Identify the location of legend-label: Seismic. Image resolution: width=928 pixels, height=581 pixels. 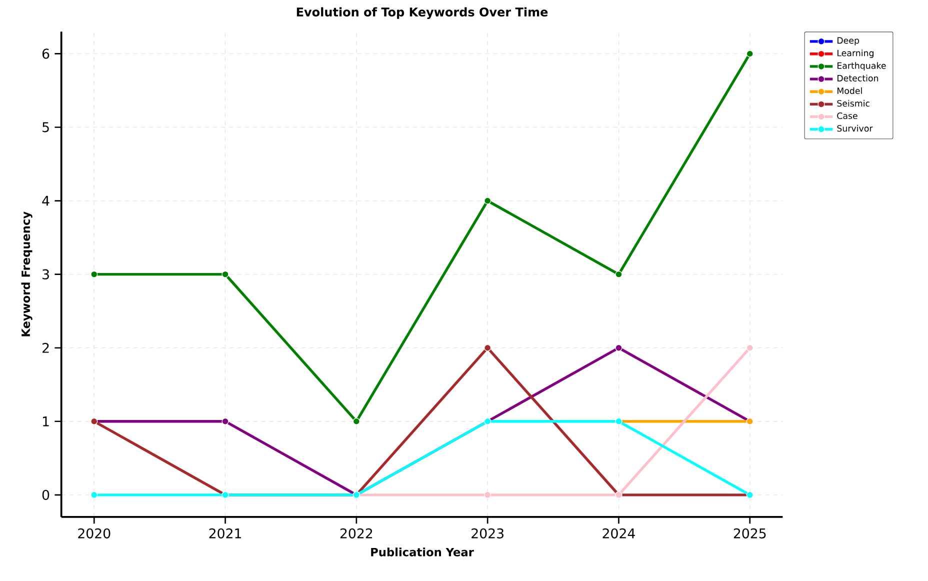
(853, 103).